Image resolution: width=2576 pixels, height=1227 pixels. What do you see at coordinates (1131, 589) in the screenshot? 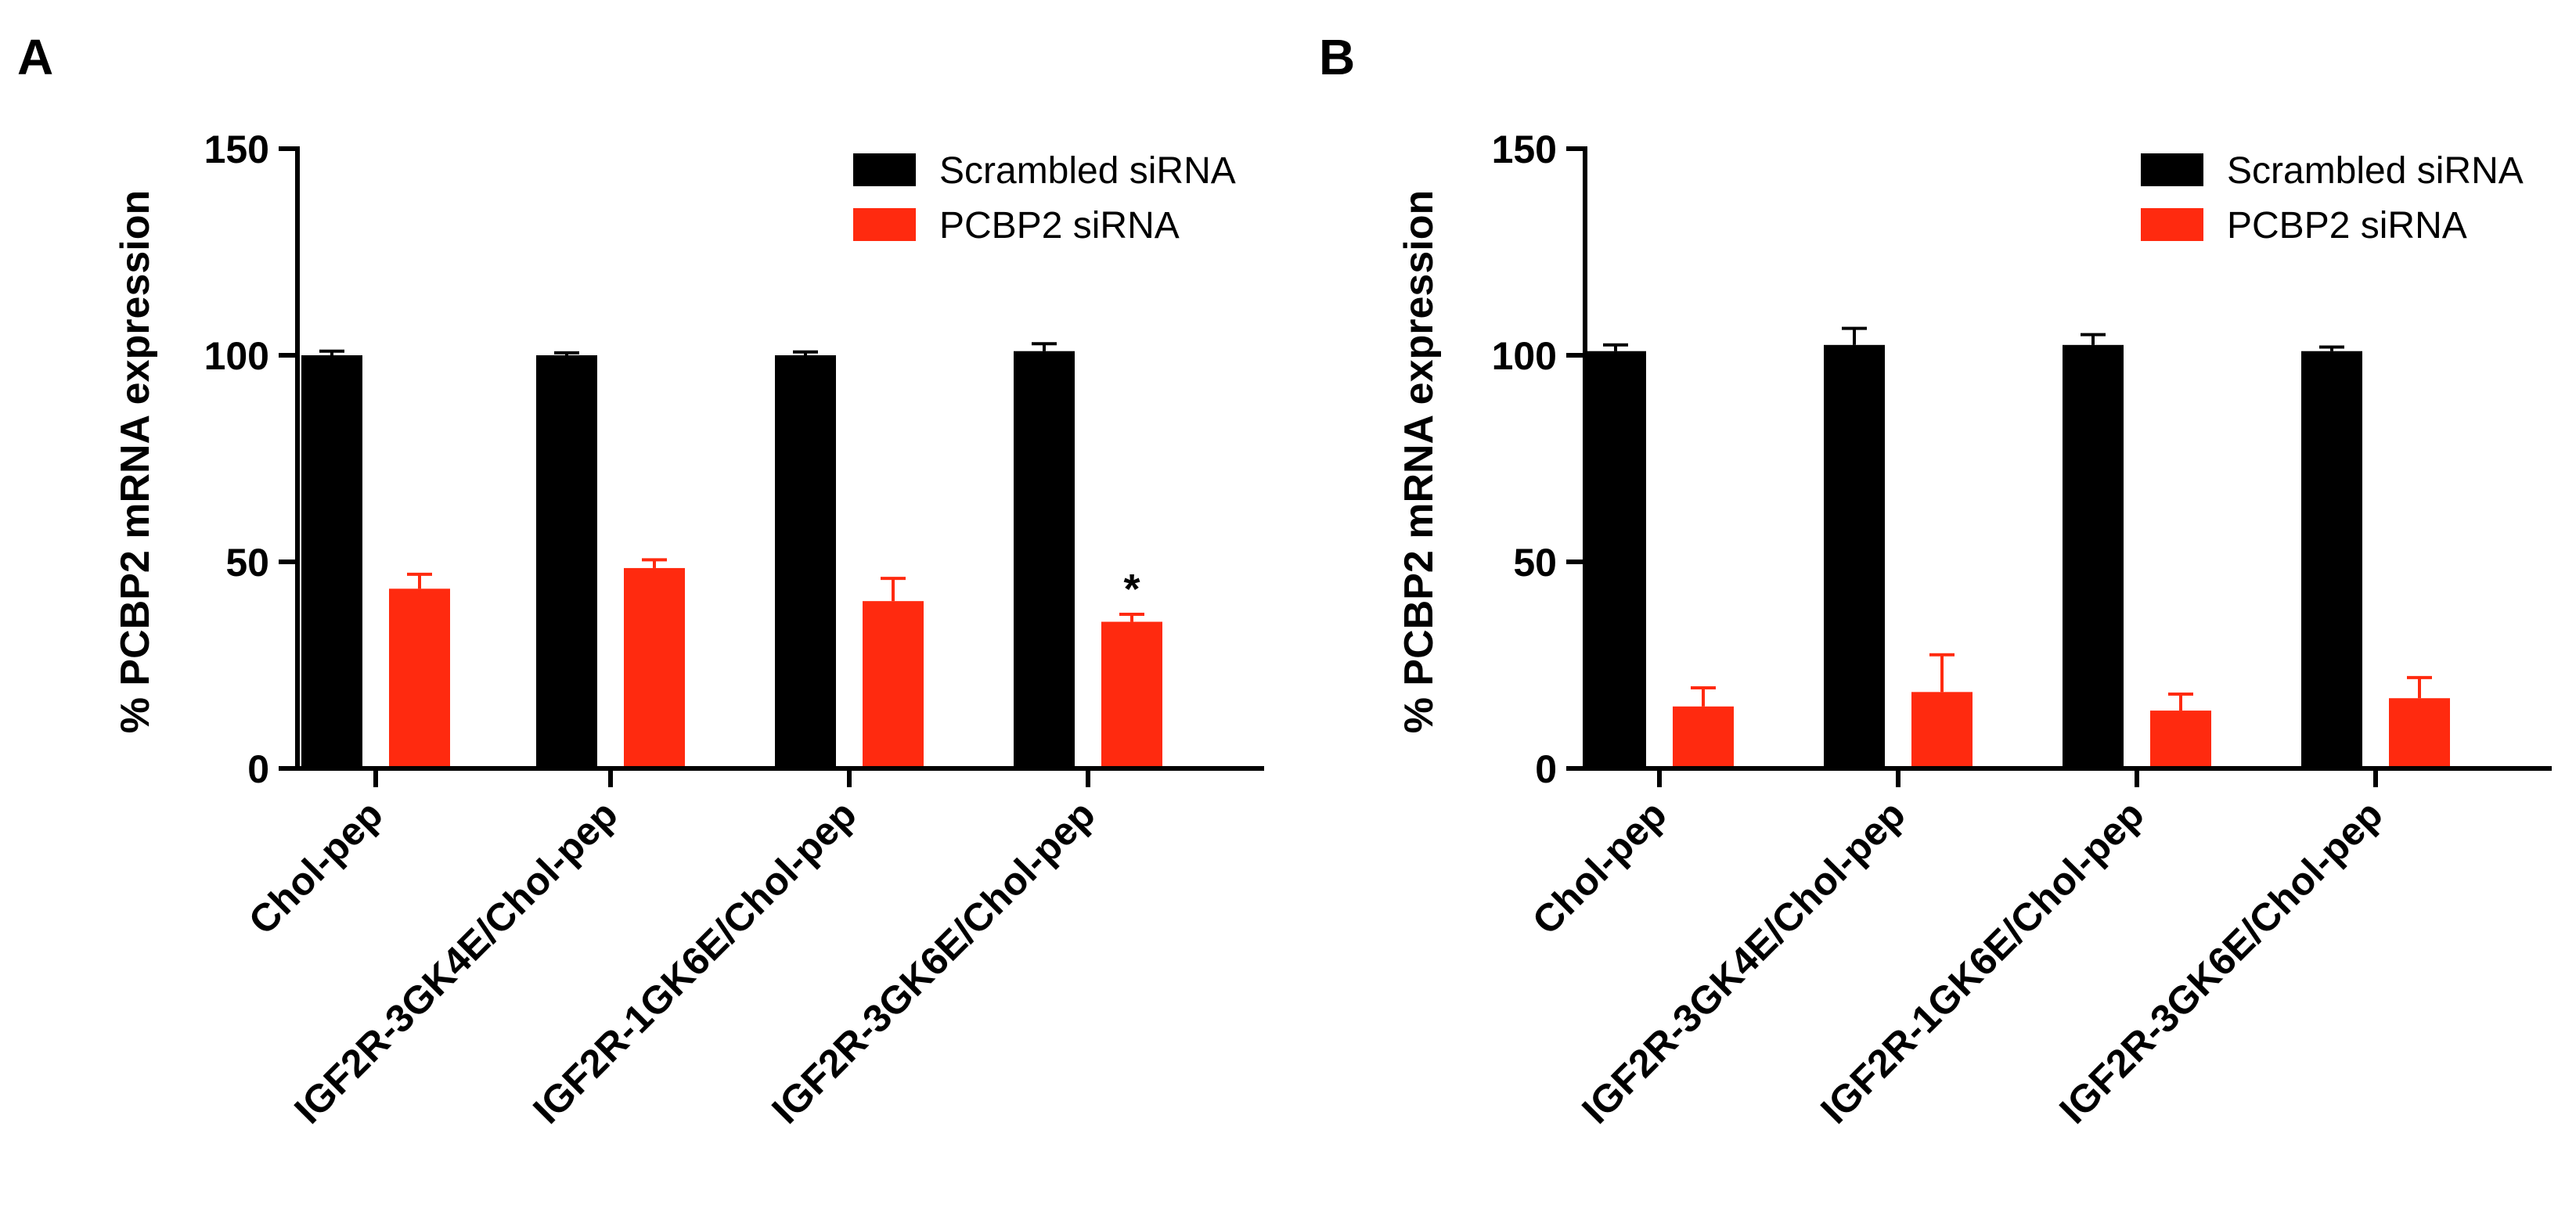
I see `significance-marker: *` at bounding box center [1131, 589].